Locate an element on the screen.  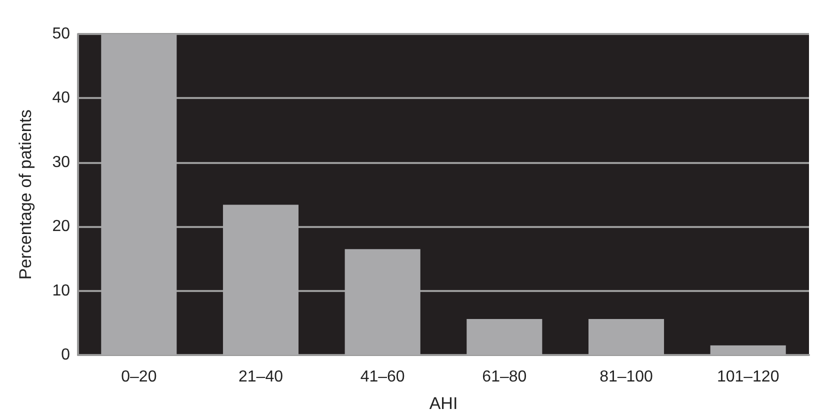
x-tick-label: 41–60 is located at coordinates (382, 377).